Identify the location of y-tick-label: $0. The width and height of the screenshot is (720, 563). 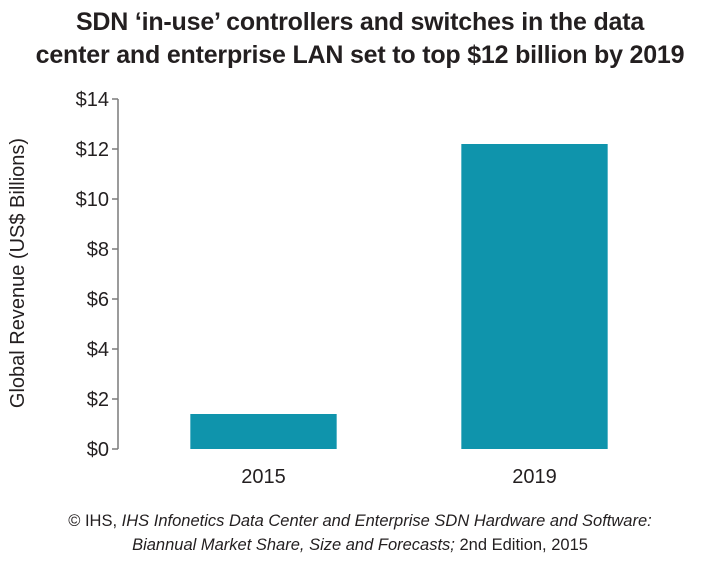
(98, 450).